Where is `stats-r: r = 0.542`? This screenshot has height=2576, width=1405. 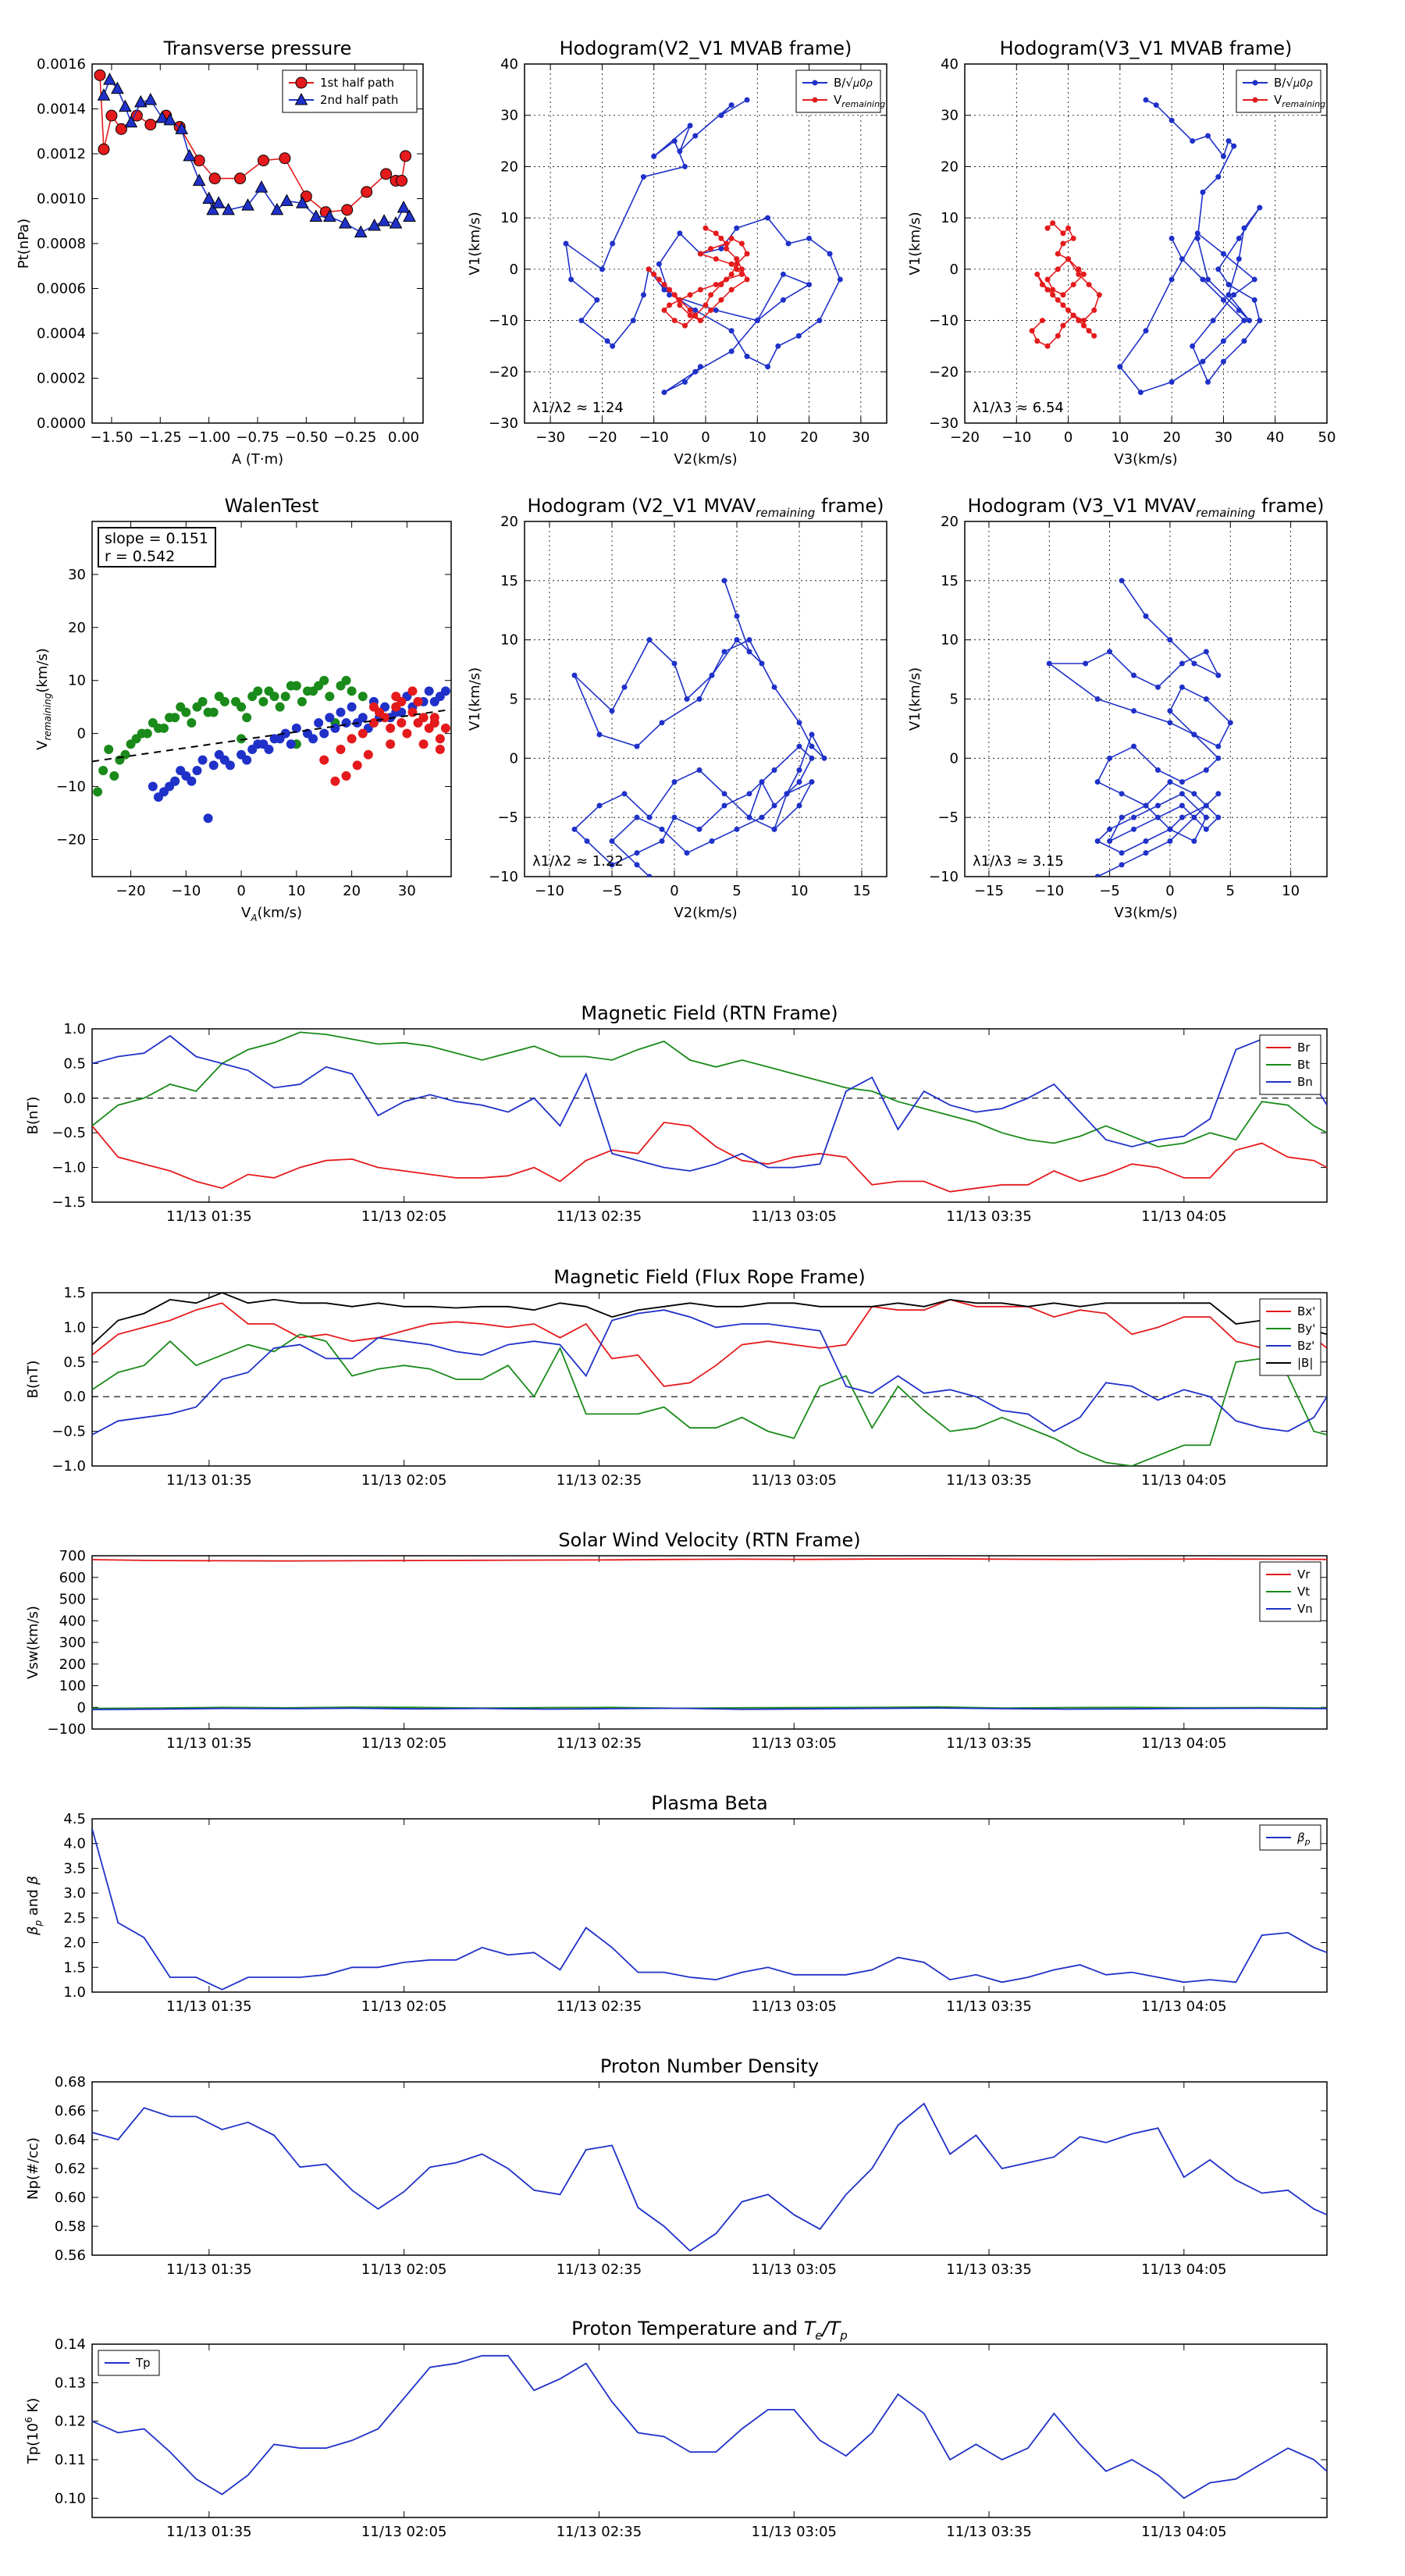 stats-r: r = 0.542 is located at coordinates (140, 556).